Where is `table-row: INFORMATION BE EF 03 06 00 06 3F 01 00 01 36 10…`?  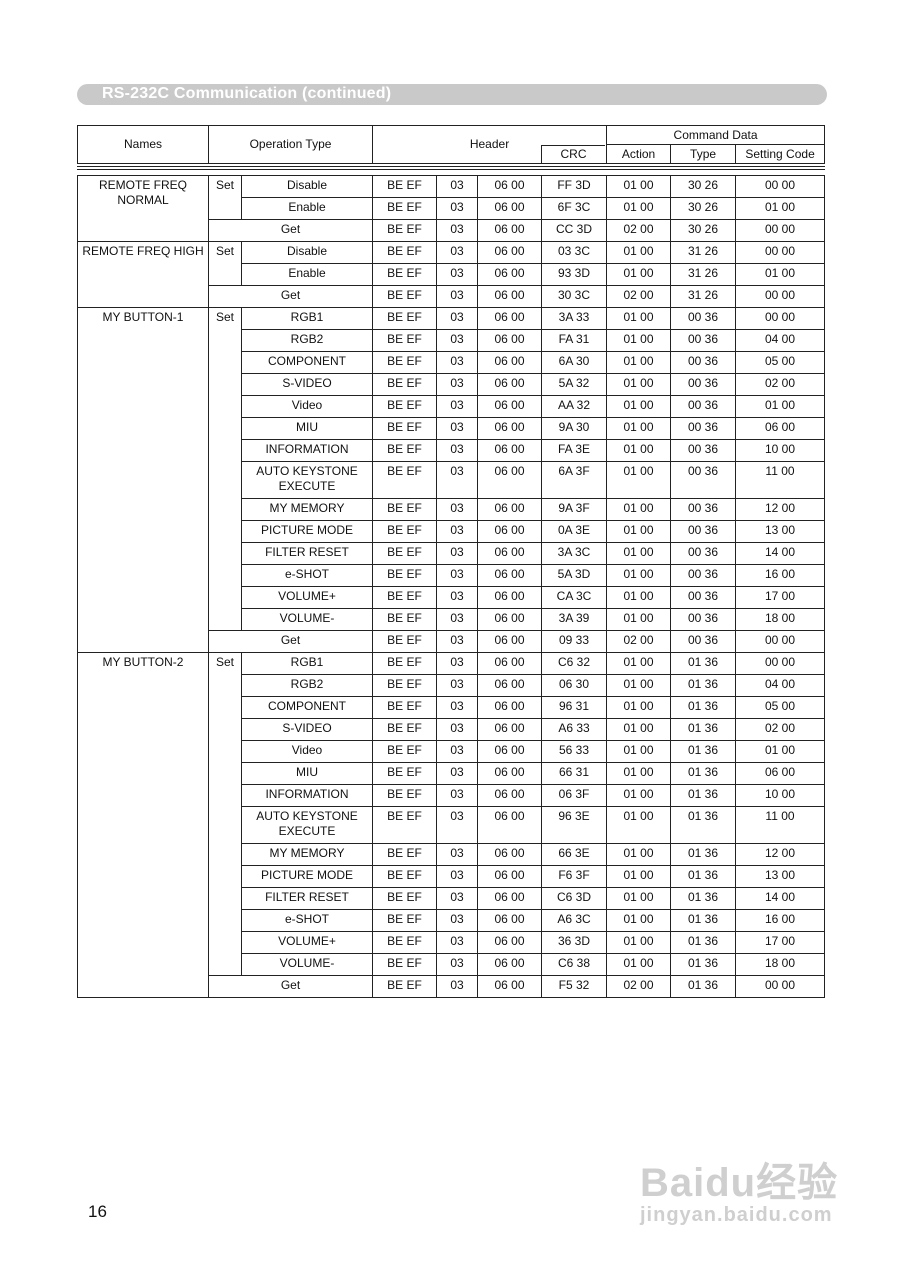 table-row: INFORMATION BE EF 03 06 00 06 3F 01 00 01 36 10… is located at coordinates (451, 795).